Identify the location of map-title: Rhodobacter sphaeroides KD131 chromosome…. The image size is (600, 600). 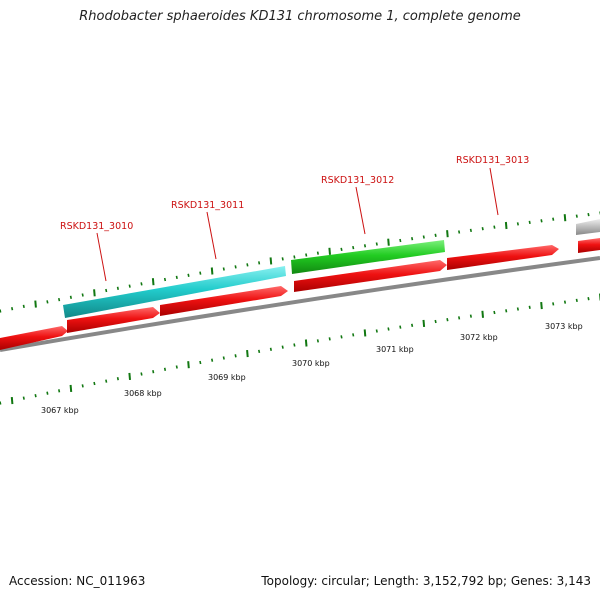
(300, 16).